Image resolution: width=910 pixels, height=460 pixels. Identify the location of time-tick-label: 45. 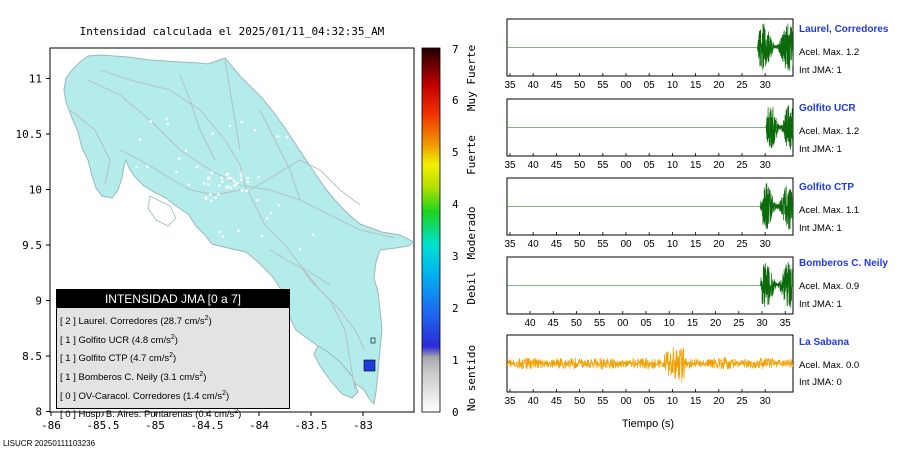
(557, 401).